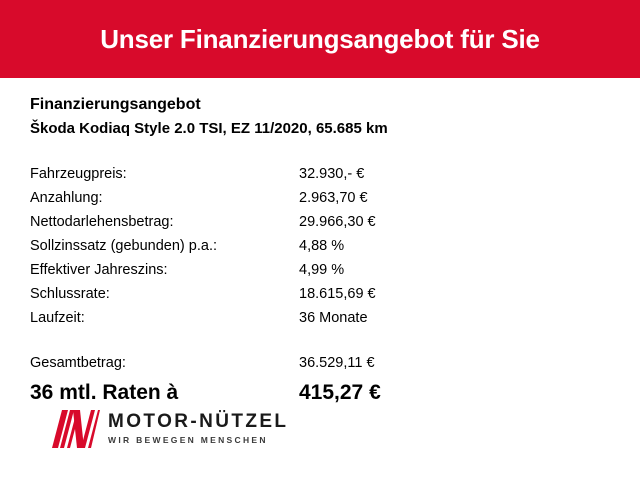 Image resolution: width=640 pixels, height=480 pixels. Describe the element at coordinates (337, 363) in the screenshot. I see `total-value: 36.529,11 €` at that location.